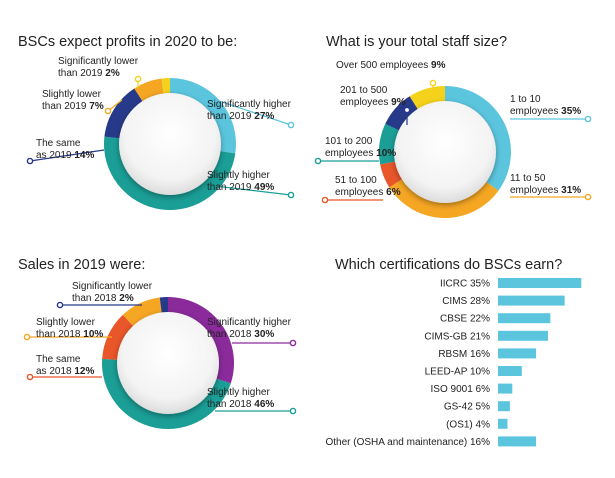 Image resolution: width=615 pixels, height=478 pixels. Describe the element at coordinates (545, 184) in the screenshot. I see `slice-label: 11 to 50 employees 31%` at that location.